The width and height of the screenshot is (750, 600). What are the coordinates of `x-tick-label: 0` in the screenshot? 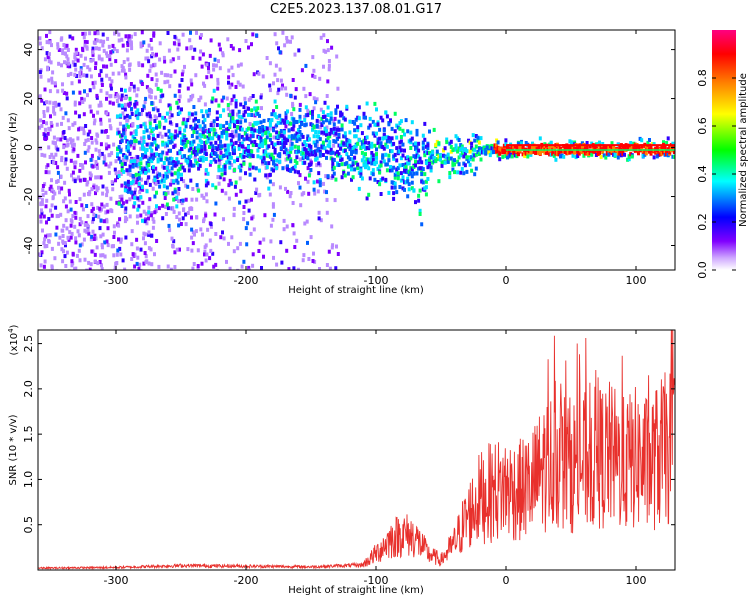 It's located at (506, 280).